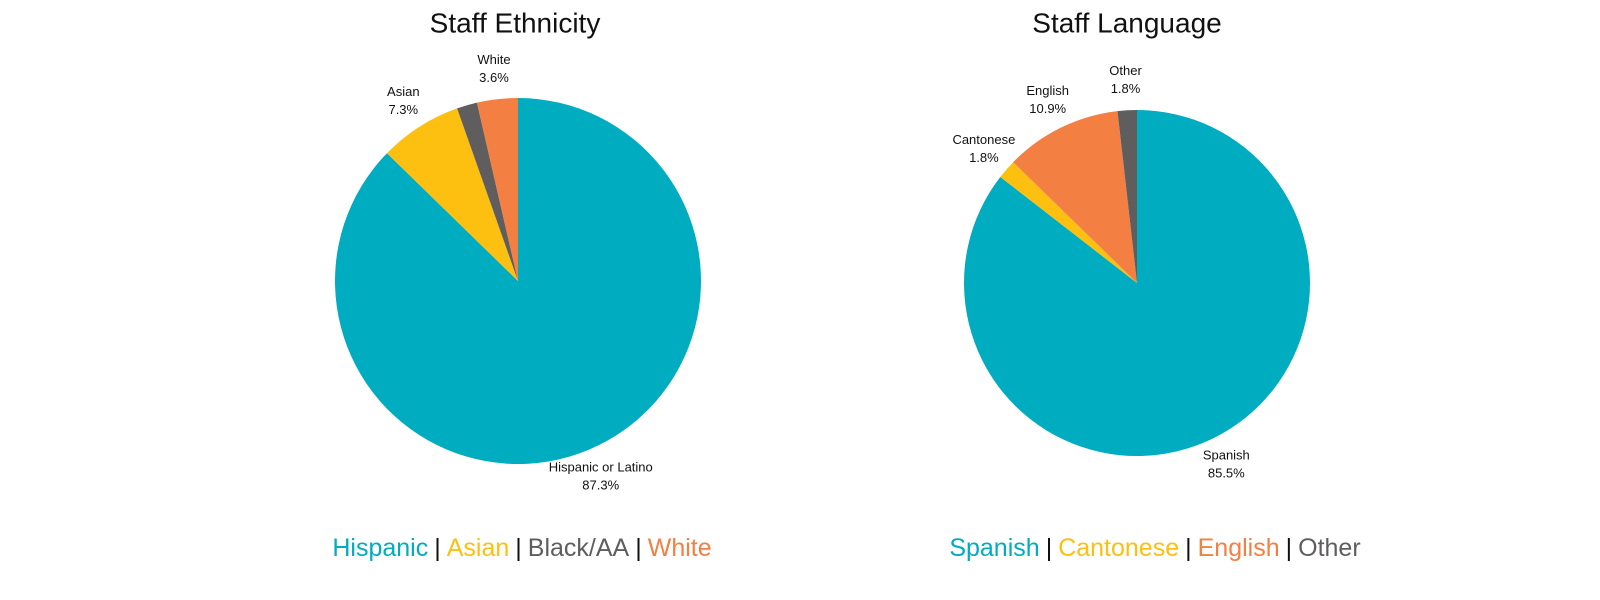 Image resolution: width=1600 pixels, height=600 pixels. I want to click on legend: Hispanic | Asian | Black/AA | White, so click(522, 548).